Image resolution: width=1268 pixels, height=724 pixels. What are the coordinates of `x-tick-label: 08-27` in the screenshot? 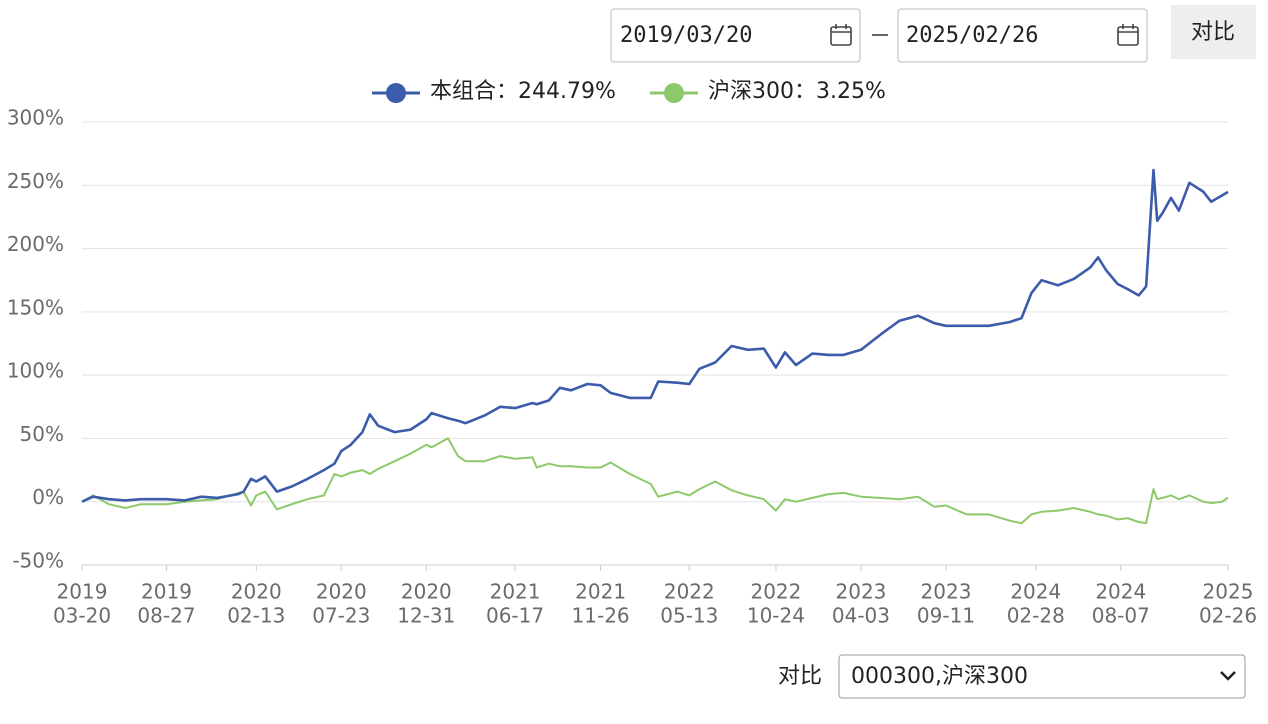 It's located at (166, 616).